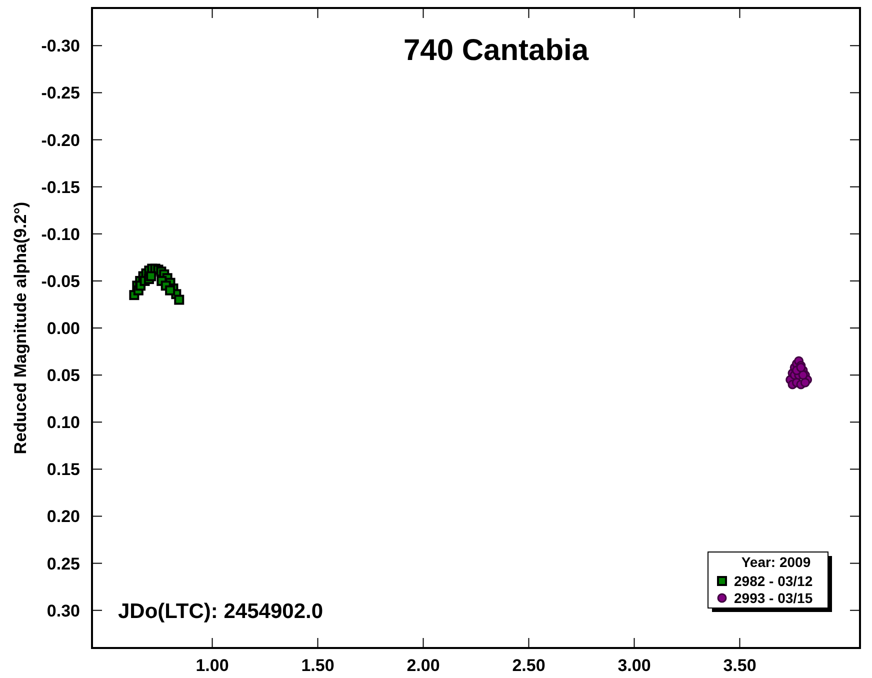 The image size is (872, 678). What do you see at coordinates (739, 665) in the screenshot?
I see `x-tick-label: 3.50` at bounding box center [739, 665].